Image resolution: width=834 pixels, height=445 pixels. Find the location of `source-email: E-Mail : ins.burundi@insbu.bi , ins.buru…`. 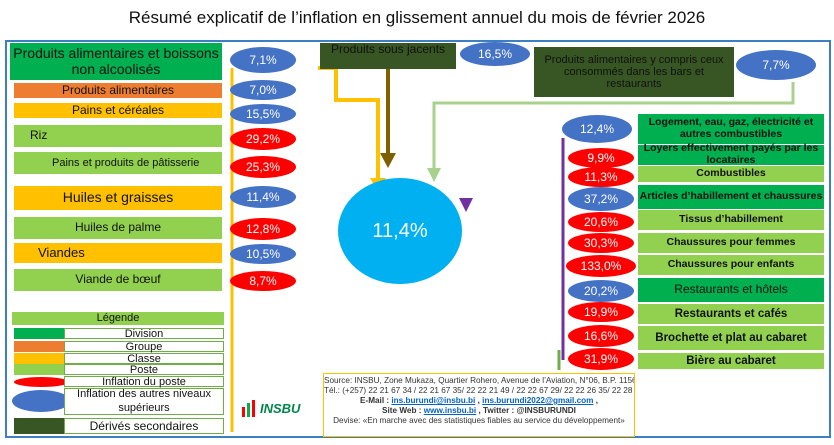

source-email: E-Mail : ins.burundi@insbu.bi , ins.buru… is located at coordinates (479, 400).